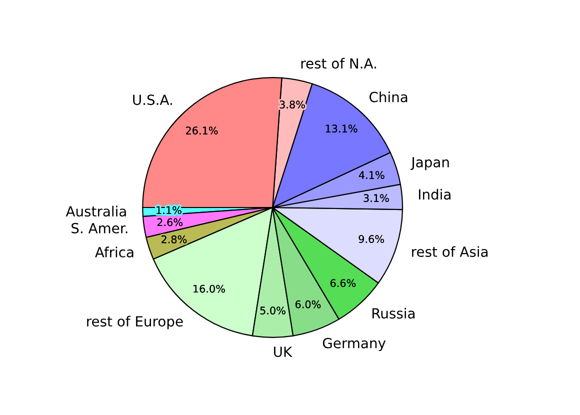  What do you see at coordinates (371, 175) in the screenshot?
I see `data-label: 4.1%` at bounding box center [371, 175].